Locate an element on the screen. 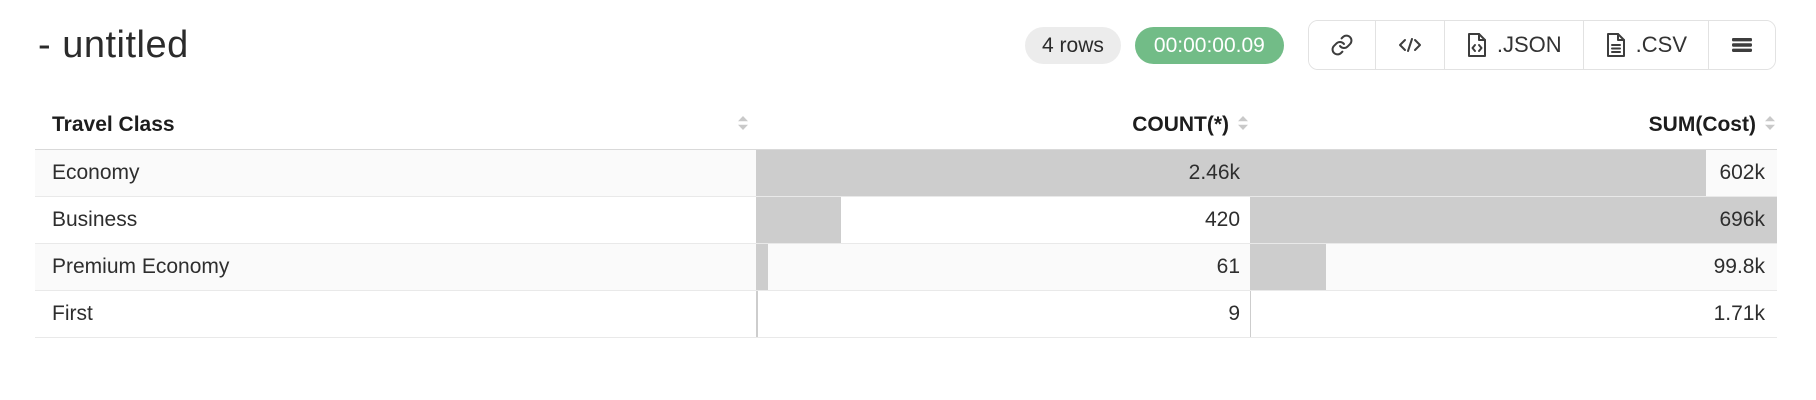 The height and width of the screenshot is (400, 1816). show-code-button is located at coordinates (1409, 45).